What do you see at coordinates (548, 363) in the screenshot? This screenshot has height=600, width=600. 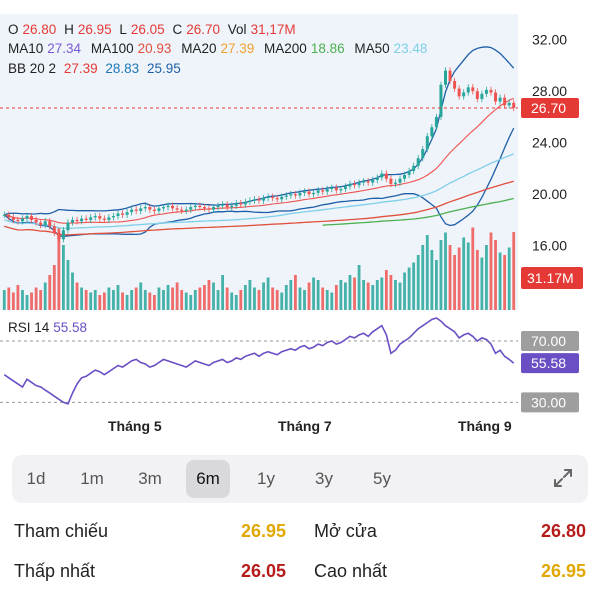 I see `rsi-current-tag-text: 55.58` at bounding box center [548, 363].